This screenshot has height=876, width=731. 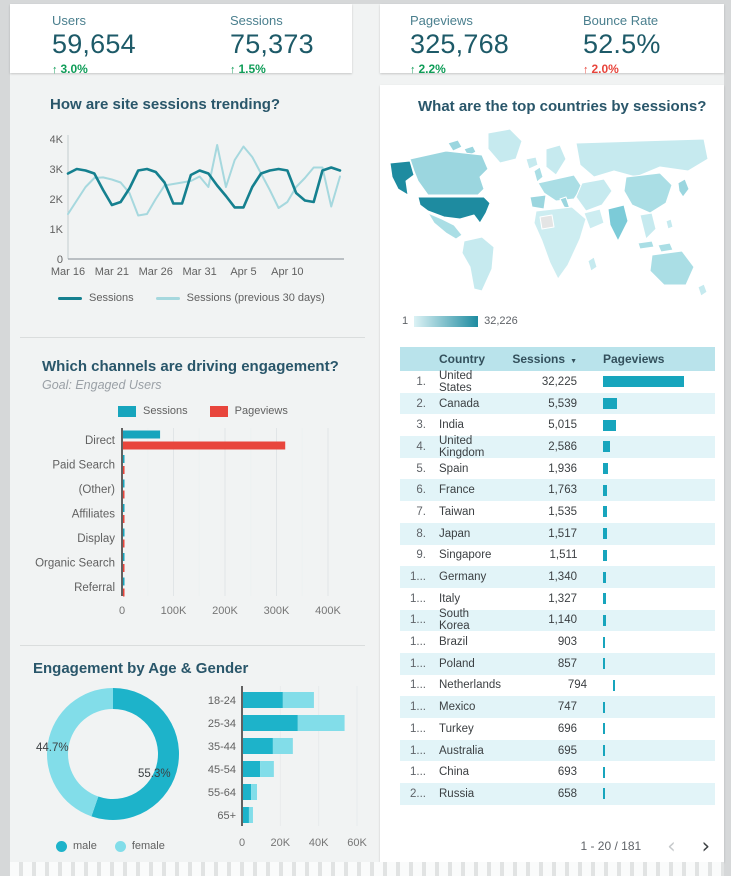 What do you see at coordinates (167, 298) in the screenshot?
I see `sessions-prev-line-swatch` at bounding box center [167, 298].